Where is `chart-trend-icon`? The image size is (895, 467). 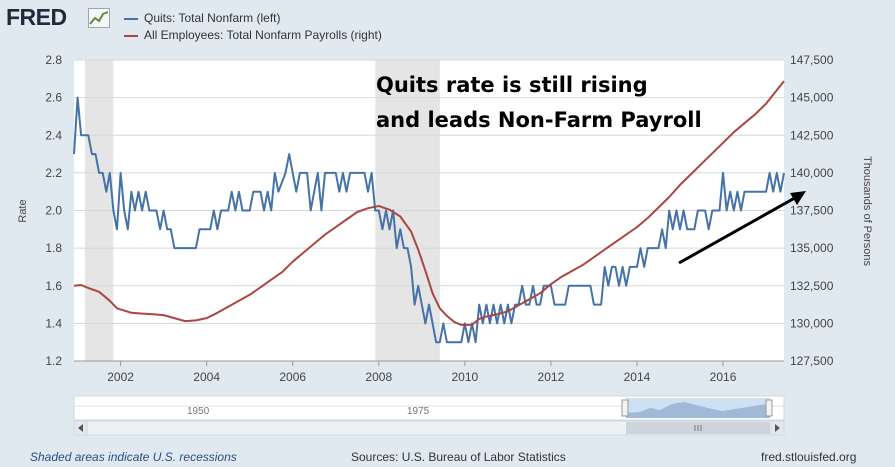 chart-trend-icon is located at coordinates (99, 18).